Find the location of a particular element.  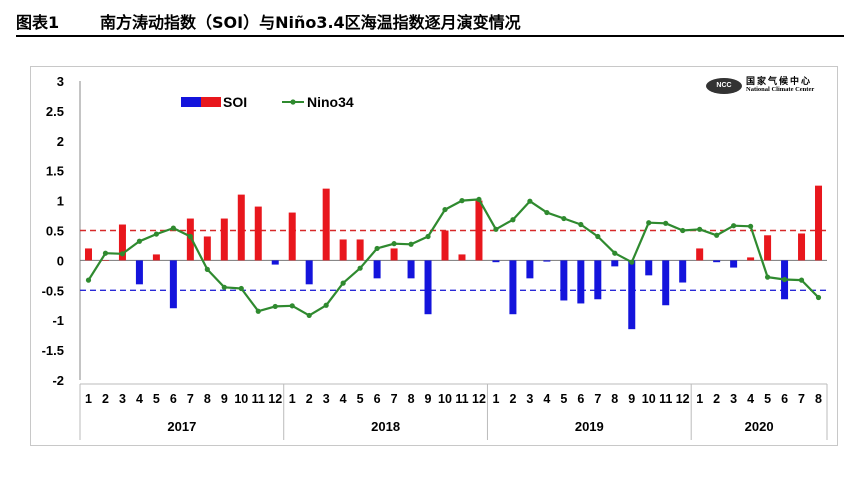

y-tick-label: -2 is located at coordinates (58, 380).